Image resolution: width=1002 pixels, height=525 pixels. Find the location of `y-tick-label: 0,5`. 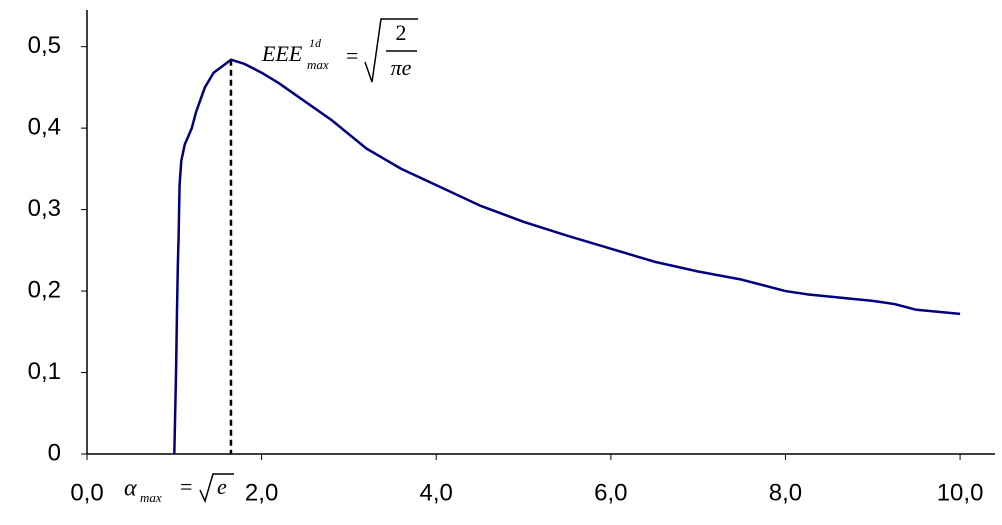

y-tick-label: 0,5 is located at coordinates (44, 45).